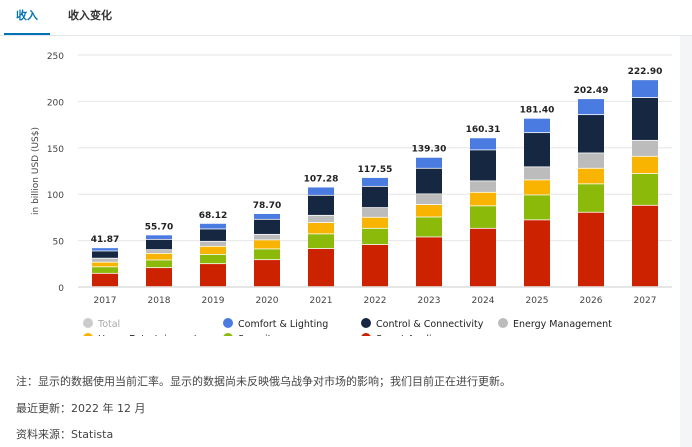 Image resolution: width=692 pixels, height=447 pixels. I want to click on y-tick-label: 0, so click(61, 289).